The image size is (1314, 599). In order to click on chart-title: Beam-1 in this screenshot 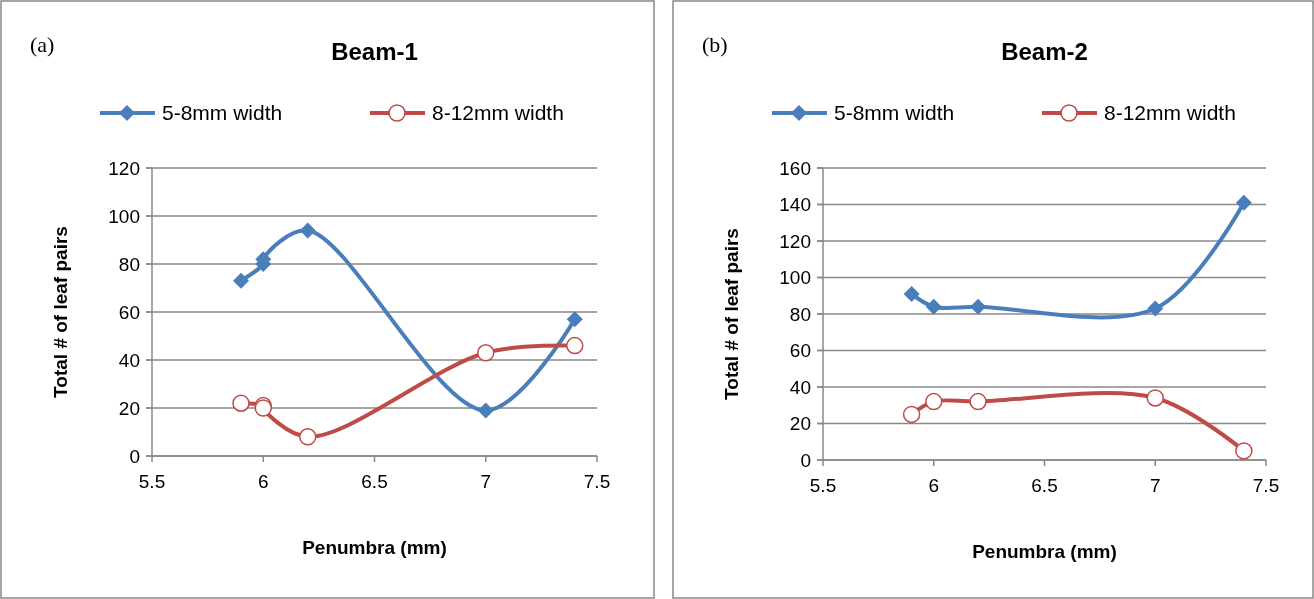, I will do `click(374, 51)`.